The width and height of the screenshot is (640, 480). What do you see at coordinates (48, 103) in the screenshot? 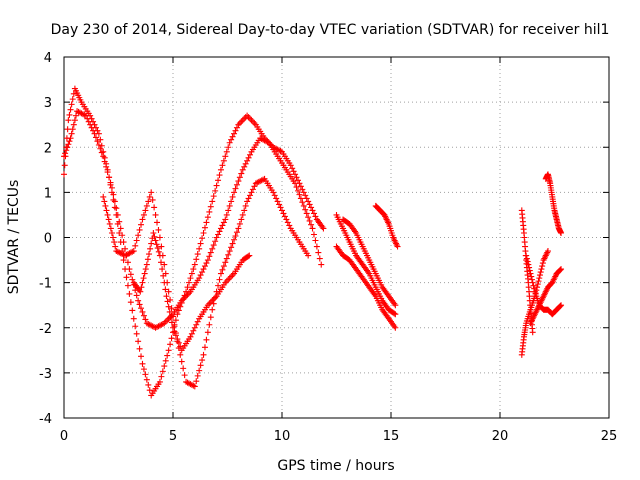
I see `y-tick-label: 3` at bounding box center [48, 103].